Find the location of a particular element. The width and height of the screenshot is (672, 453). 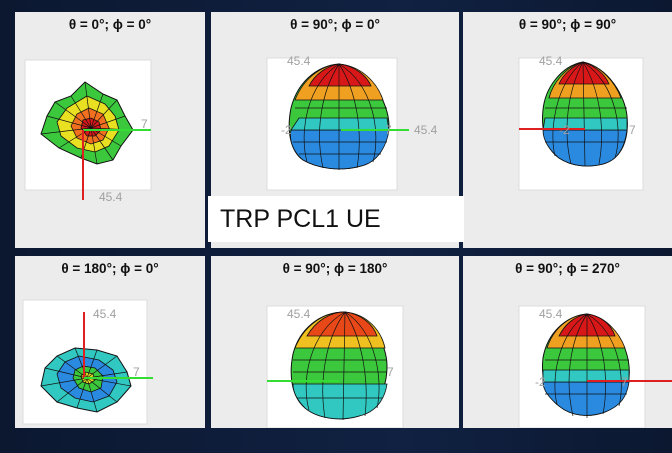

pattern-panel-theta0-phi0: θ = 0°; ϕ = 0° 45.4 7 is located at coordinates (110, 130).